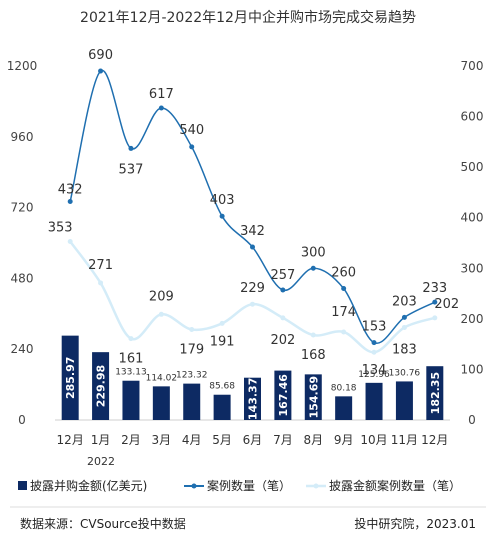 This screenshot has width=496, height=544. Describe the element at coordinates (22, 485) in the screenshot. I see `legend-swatch-bar` at that location.